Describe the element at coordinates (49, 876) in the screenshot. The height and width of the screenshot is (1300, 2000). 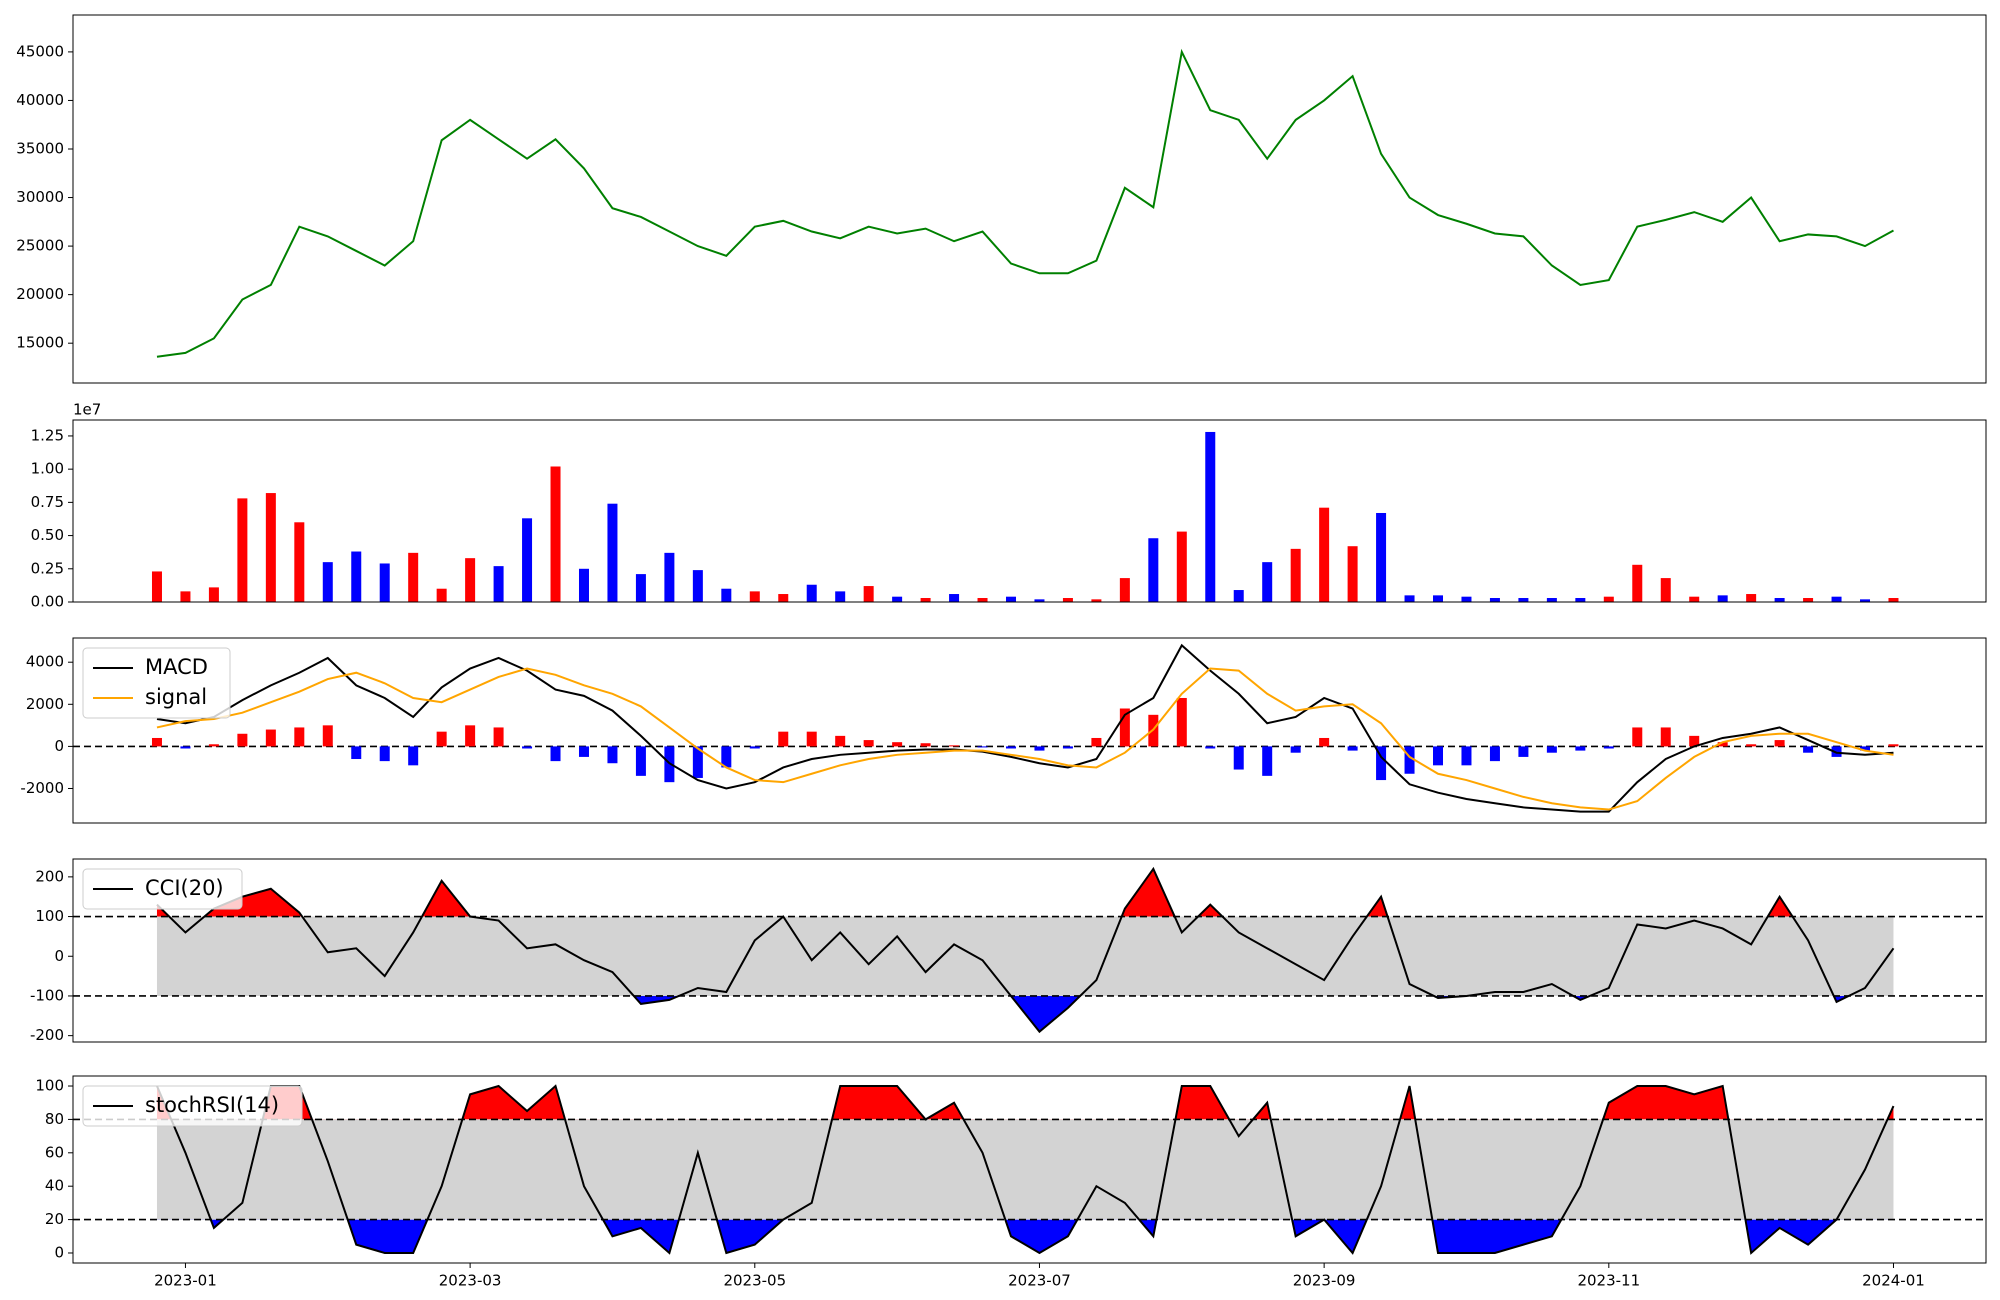
I see `y-tick-label: 200` at that location.